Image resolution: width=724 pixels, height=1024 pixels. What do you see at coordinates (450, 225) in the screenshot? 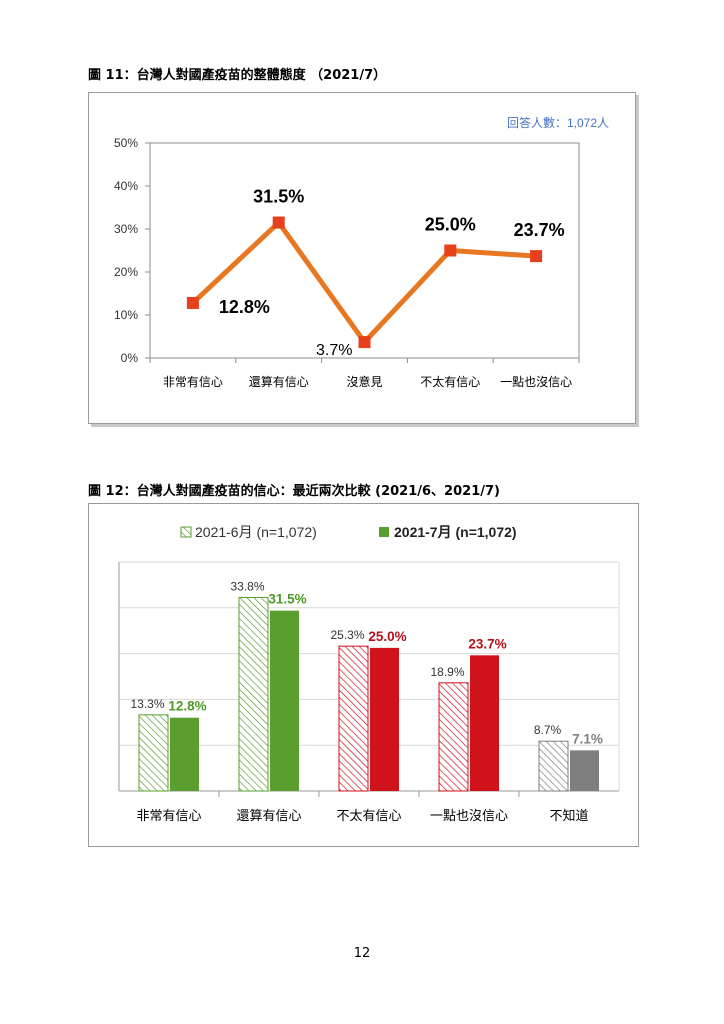
I see `data-label: 25.0%` at bounding box center [450, 225].